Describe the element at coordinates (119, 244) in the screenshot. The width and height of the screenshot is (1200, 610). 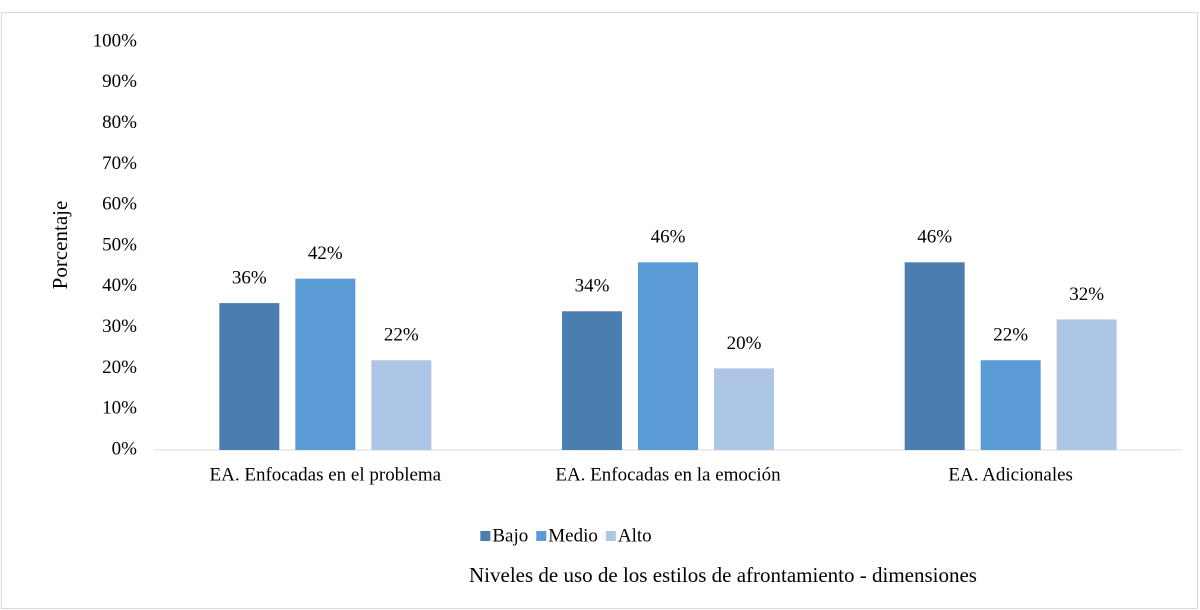
I see `y-tick-label: 50%` at that location.